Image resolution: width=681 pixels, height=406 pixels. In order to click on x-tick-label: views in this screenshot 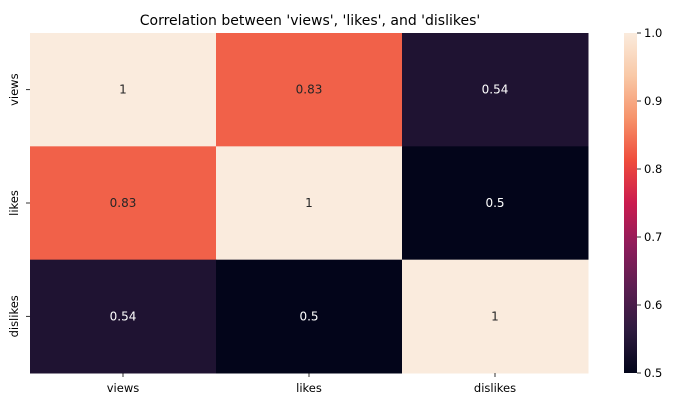, I will do `click(123, 388)`.